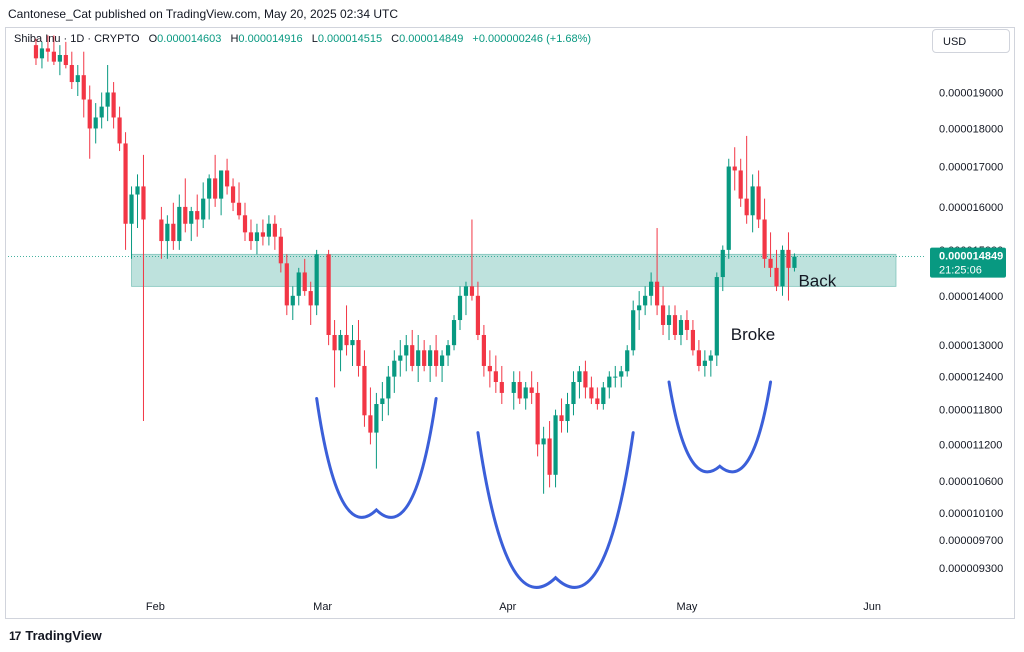 The image size is (1024, 652). I want to click on currency-button: USD, so click(971, 41).